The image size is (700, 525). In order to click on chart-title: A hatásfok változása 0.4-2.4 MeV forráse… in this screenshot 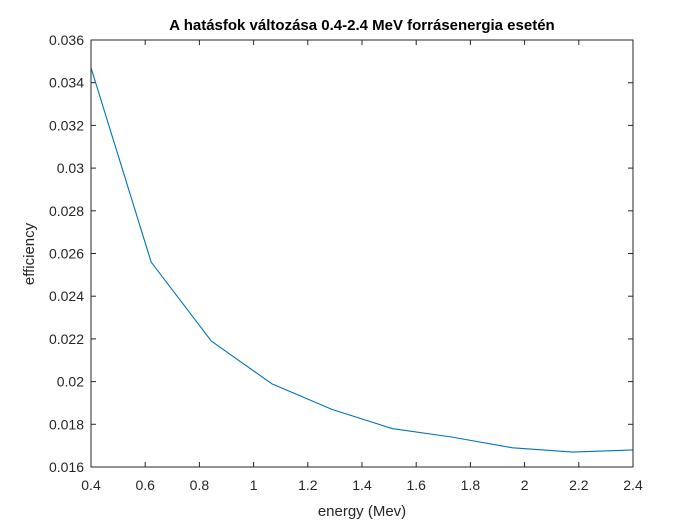, I will do `click(361, 25)`.